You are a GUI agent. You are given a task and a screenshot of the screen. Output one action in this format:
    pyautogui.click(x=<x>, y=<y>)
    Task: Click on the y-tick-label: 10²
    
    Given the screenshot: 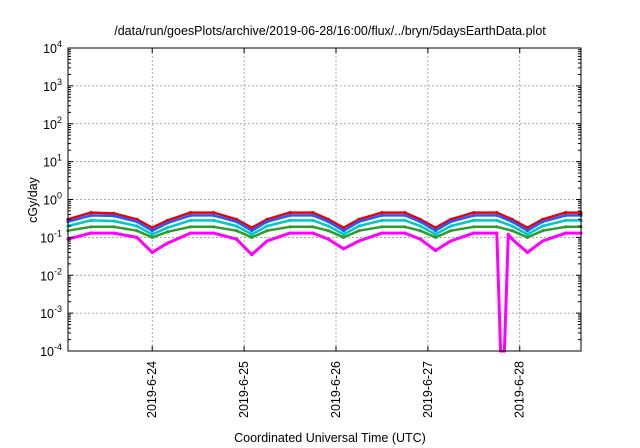 What is the action you would take?
    pyautogui.click(x=52, y=123)
    